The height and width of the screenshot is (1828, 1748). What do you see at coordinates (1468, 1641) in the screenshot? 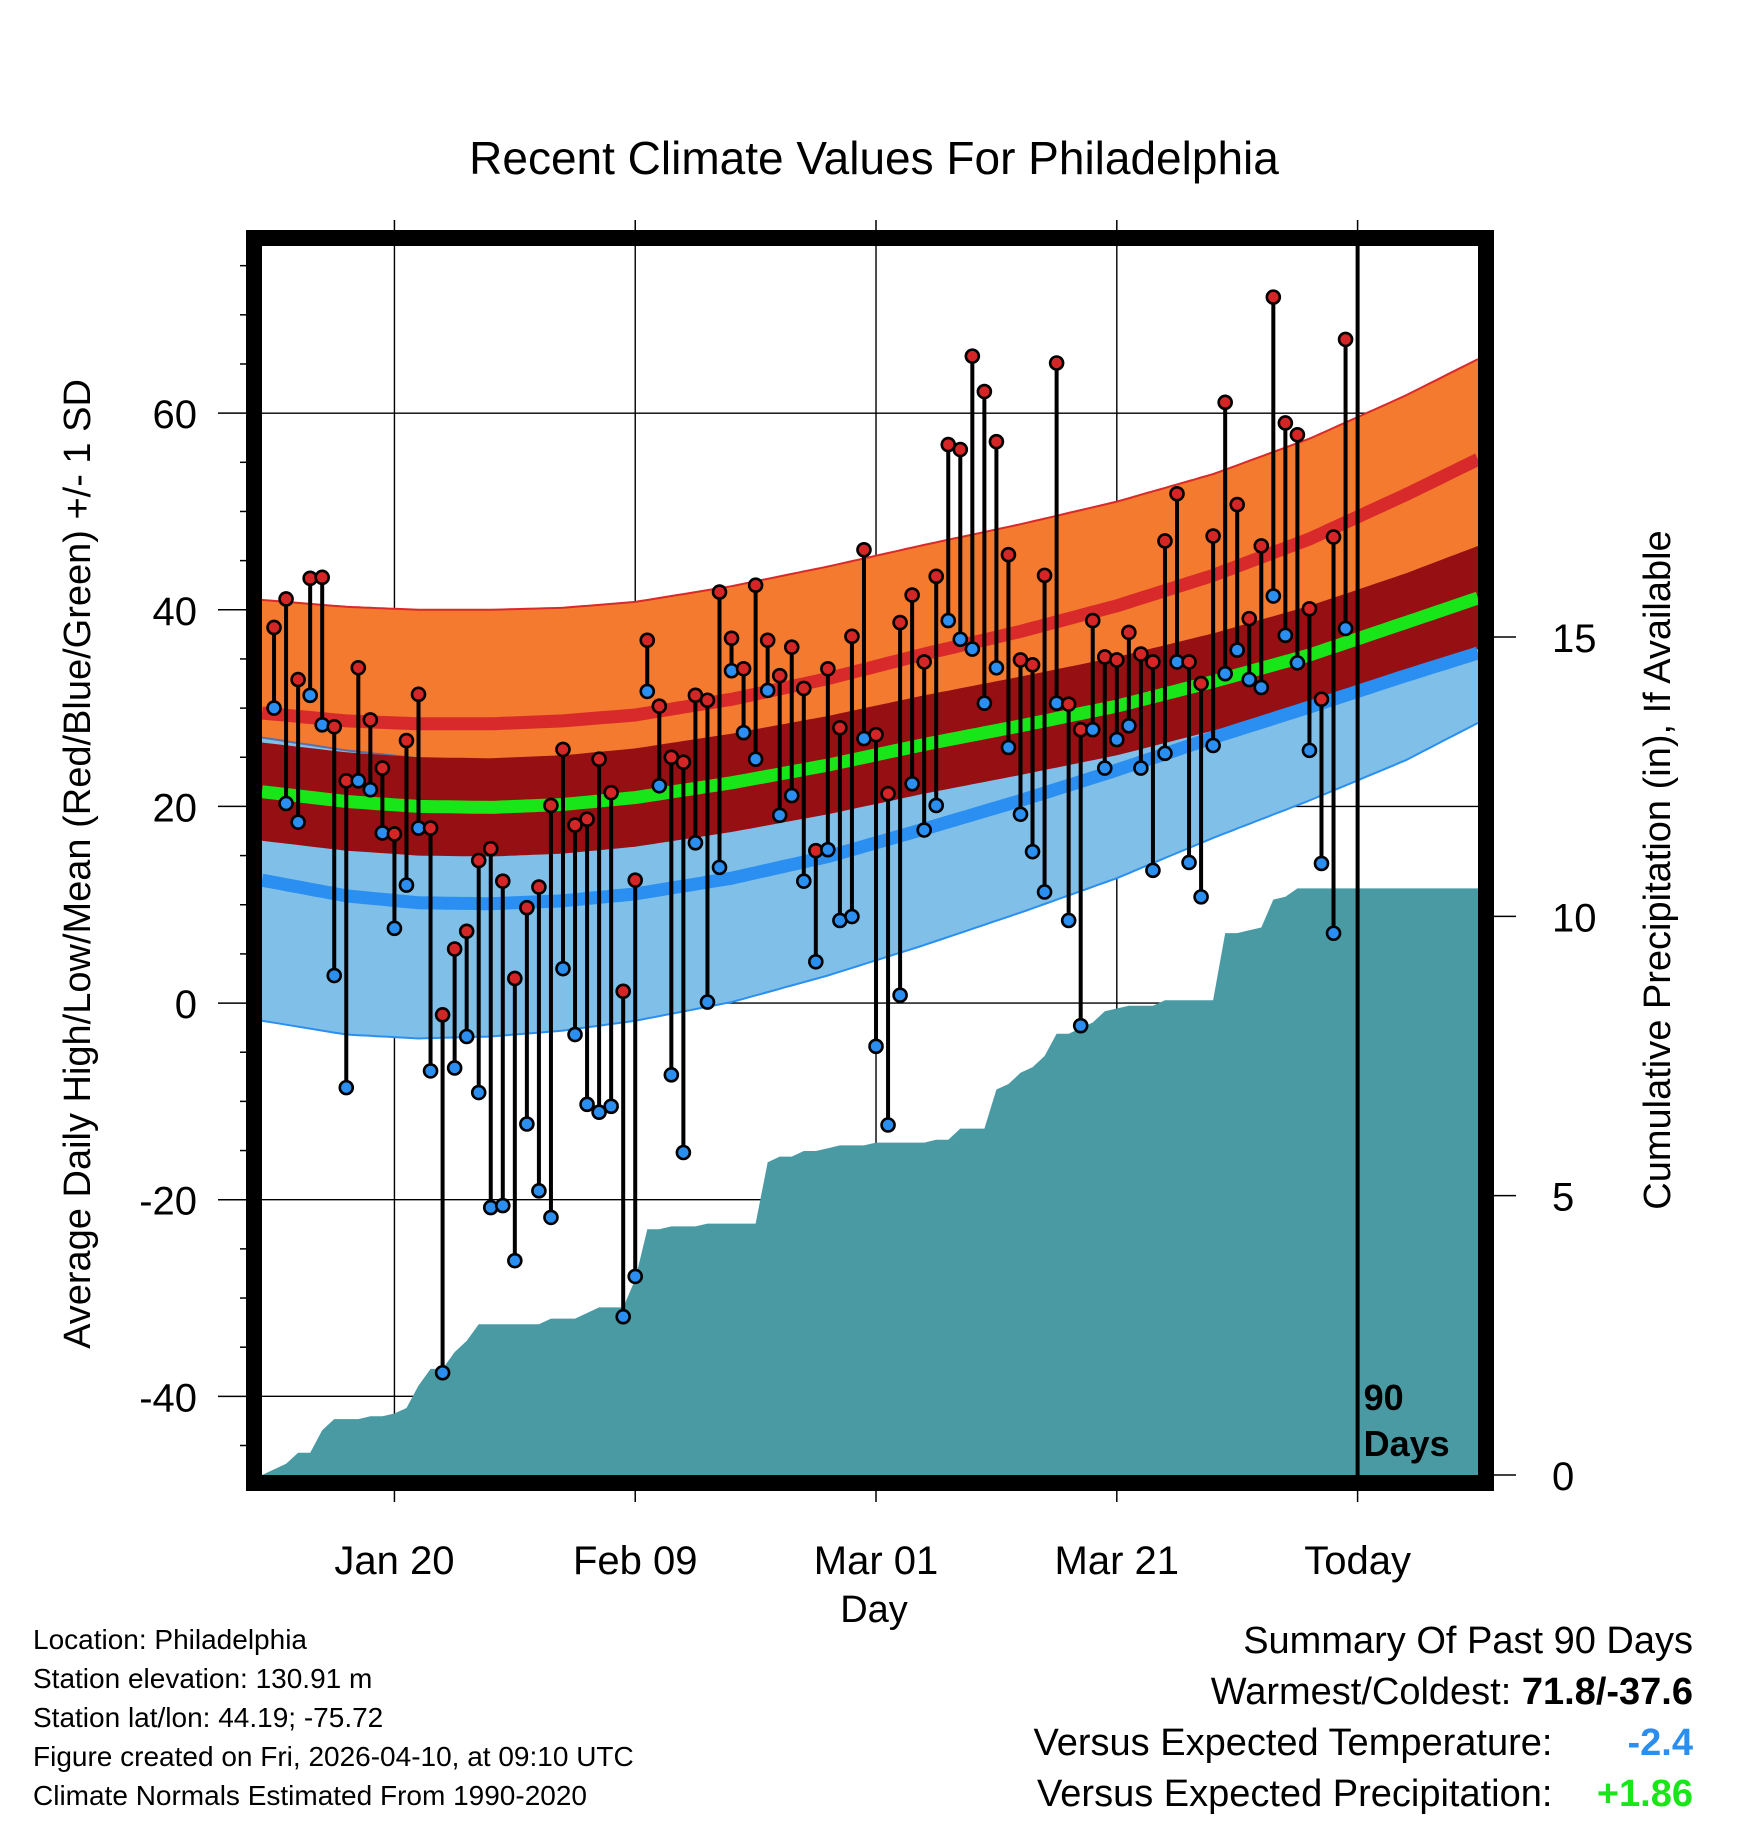
I see `summary-heading: Summary Of Past 90 Days` at bounding box center [1468, 1641].